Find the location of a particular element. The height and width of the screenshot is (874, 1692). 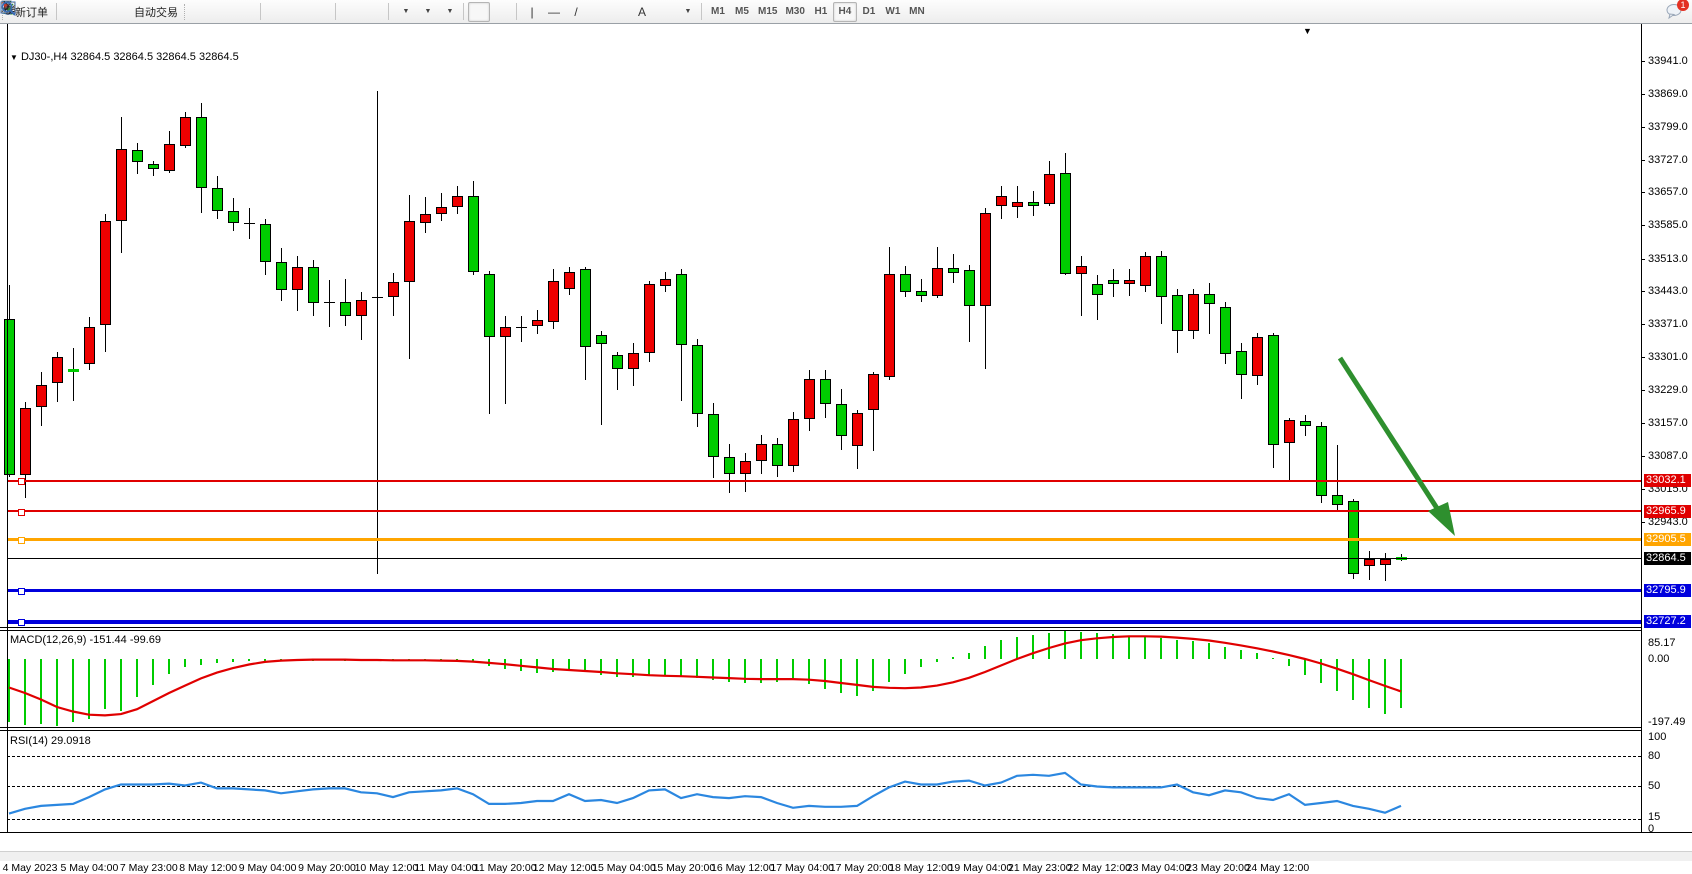

time-tick-label: 22 May 12:00 is located at coordinates (1099, 868).